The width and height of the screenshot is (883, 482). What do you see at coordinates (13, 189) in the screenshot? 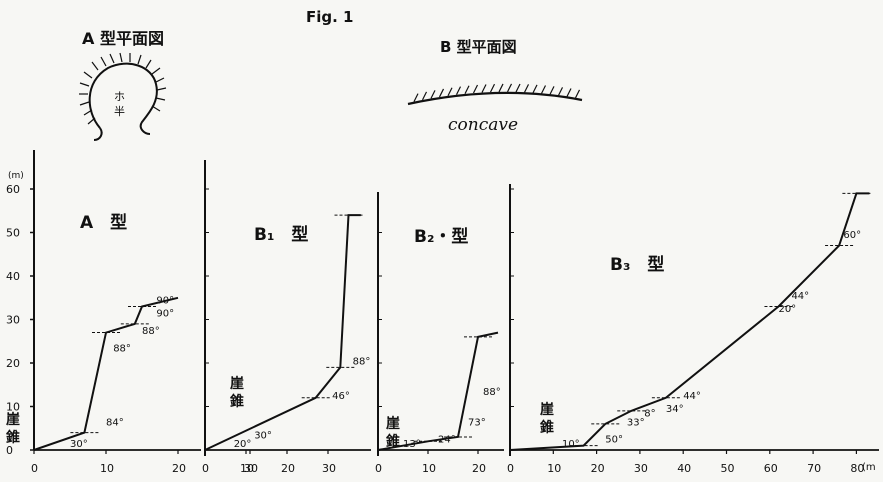
I see `y-tick-label: 60` at bounding box center [13, 189].